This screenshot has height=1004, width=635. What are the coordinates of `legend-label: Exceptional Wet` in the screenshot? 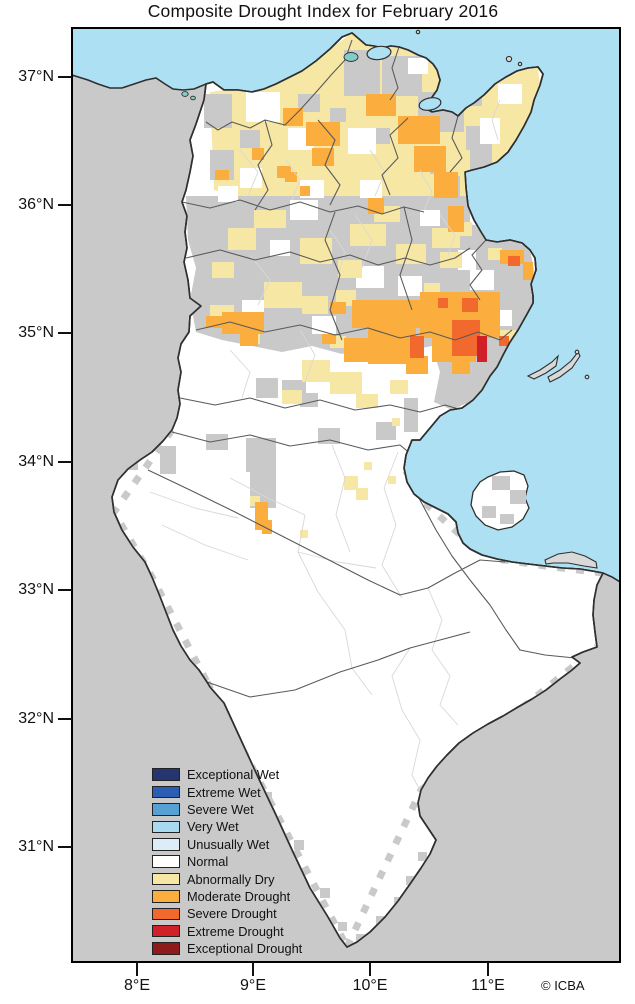 It's located at (233, 775).